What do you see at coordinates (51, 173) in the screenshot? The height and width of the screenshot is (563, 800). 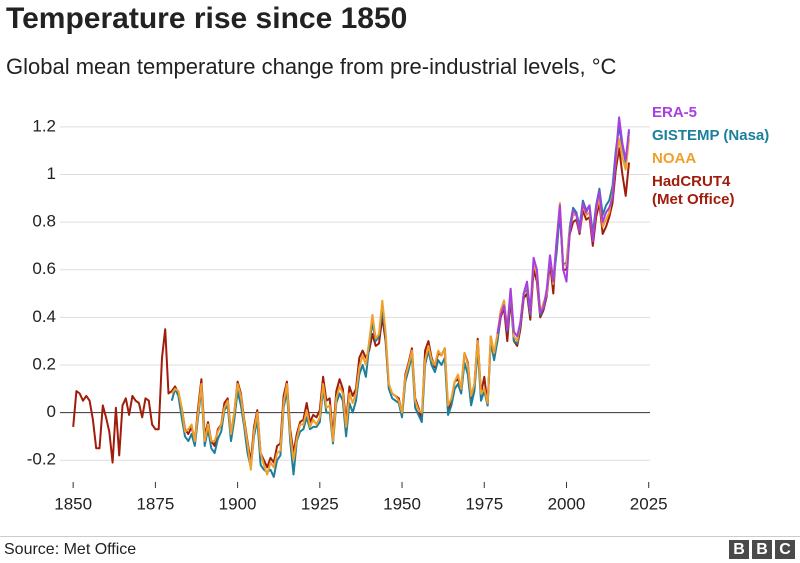 I see `y-tick-label: 1` at bounding box center [51, 173].